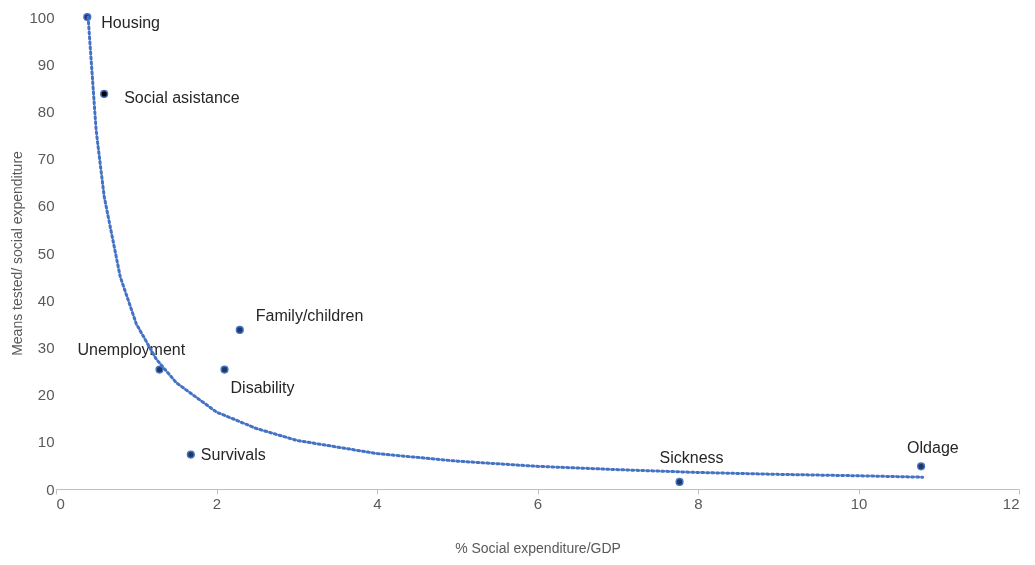  Describe the element at coordinates (46, 442) in the screenshot. I see `y-tick-label: 10` at that location.